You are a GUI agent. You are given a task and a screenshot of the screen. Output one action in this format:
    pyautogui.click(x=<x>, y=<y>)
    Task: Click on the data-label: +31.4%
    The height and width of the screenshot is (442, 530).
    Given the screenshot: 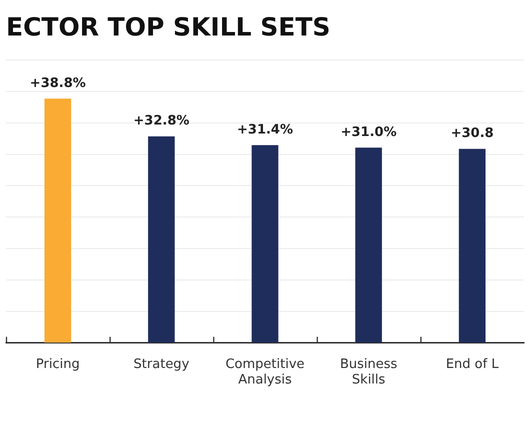 What is the action you would take?
    pyautogui.click(x=265, y=130)
    